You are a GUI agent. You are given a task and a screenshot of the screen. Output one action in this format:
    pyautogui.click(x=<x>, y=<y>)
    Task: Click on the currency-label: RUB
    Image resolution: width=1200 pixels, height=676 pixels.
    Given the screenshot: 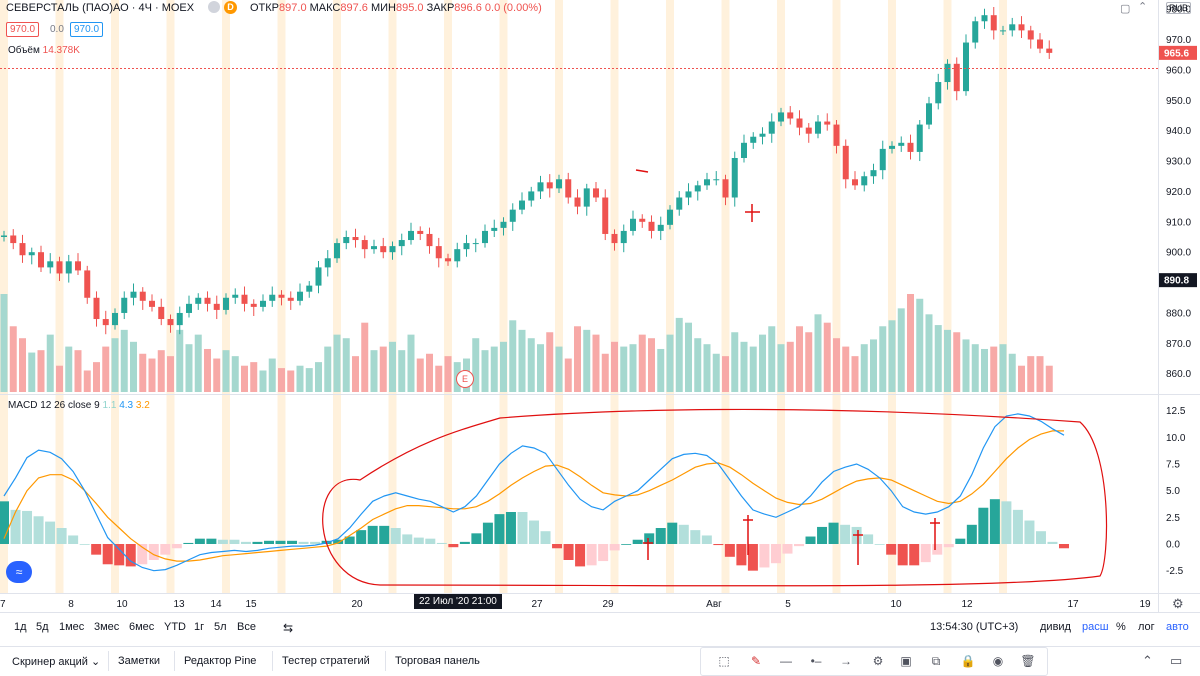 What is the action you would take?
    pyautogui.click(x=1179, y=8)
    